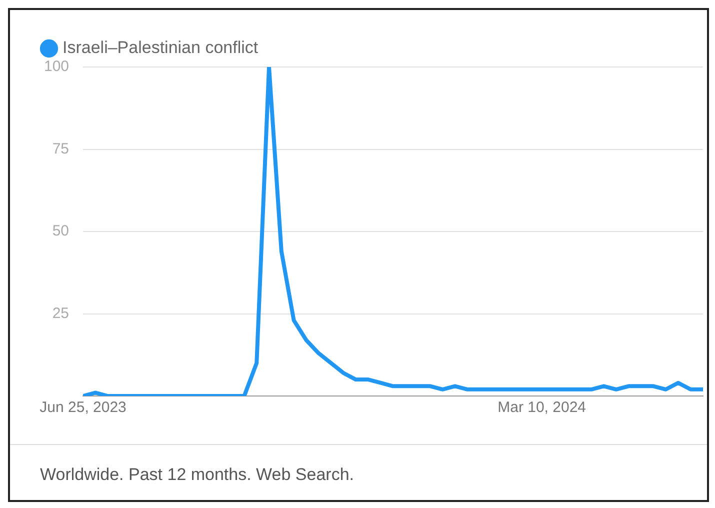 The height and width of the screenshot is (508, 715). I want to click on legend-label: Israeli–Palestinian conflict, so click(160, 48).